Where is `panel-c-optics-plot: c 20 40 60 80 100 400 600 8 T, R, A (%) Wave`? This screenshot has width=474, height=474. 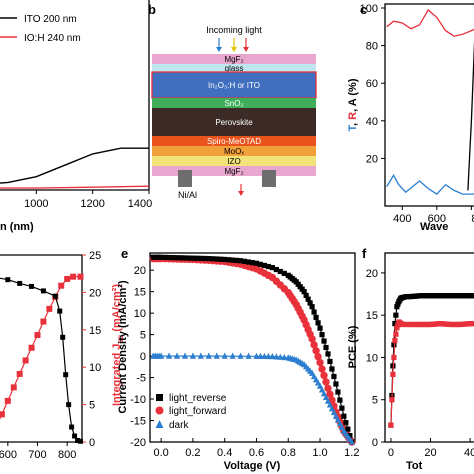
panel-c-optics-plot: c 20 40 60 80 100 400 600 8 T, R, A (%) Wave is located at coordinates (410, 117).